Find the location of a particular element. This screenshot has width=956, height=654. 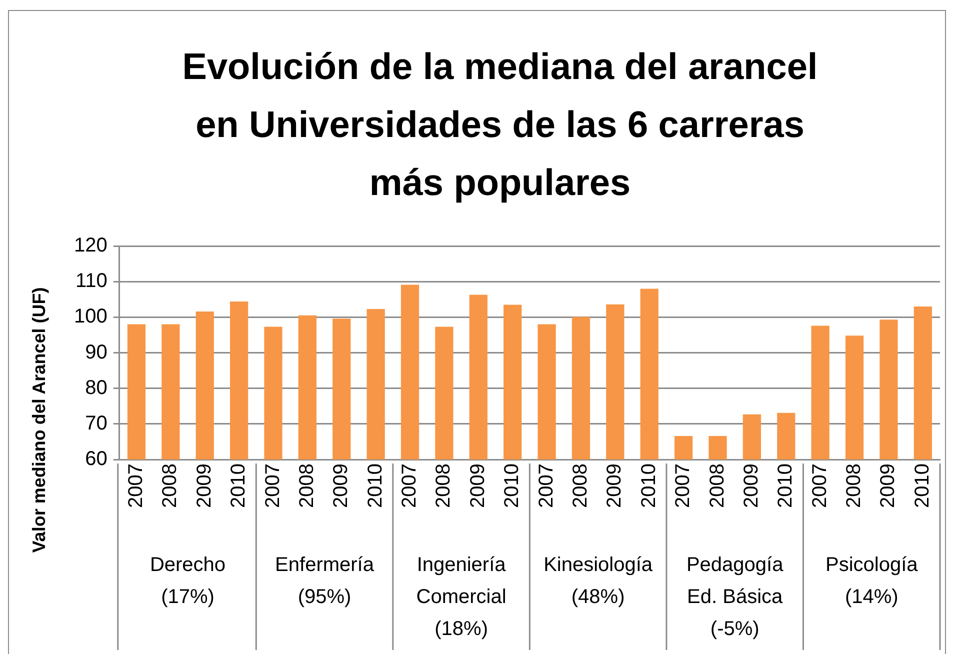

text: Derecho (17%) is located at coordinates (188, 581).